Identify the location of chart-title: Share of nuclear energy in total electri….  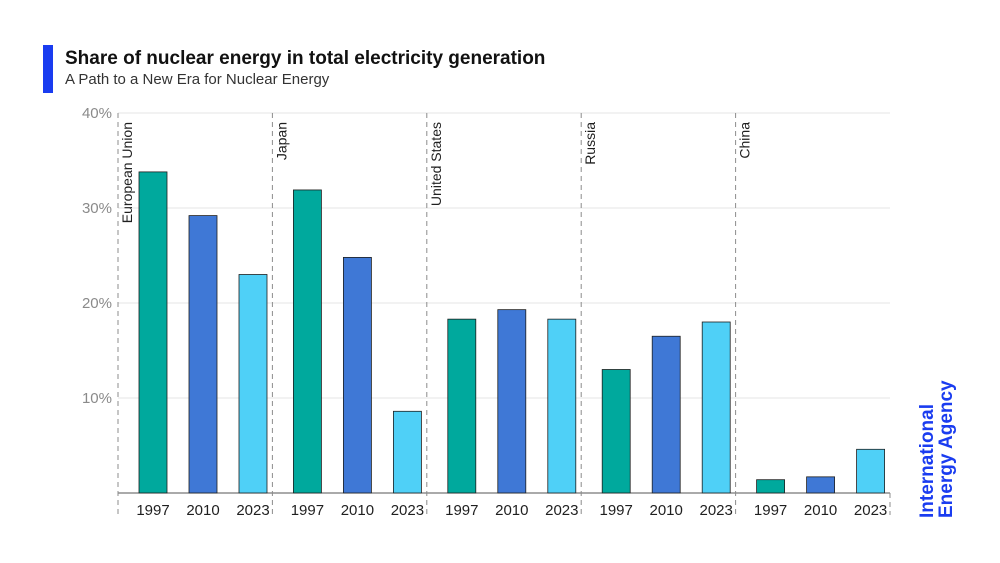
(305, 58).